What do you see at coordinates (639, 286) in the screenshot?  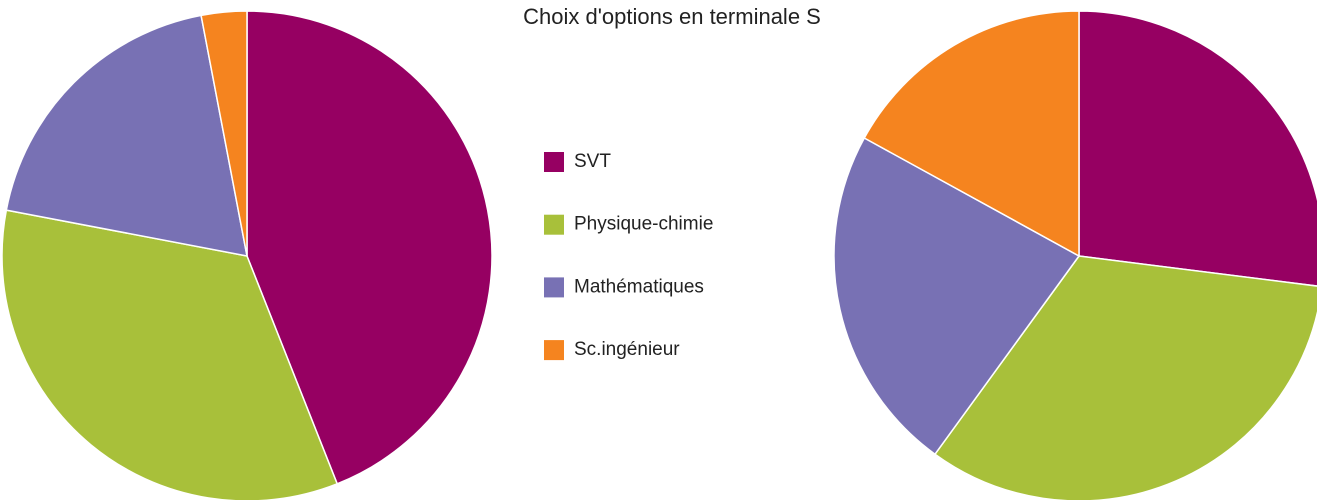 I see `legend-label: Mathématiques` at bounding box center [639, 286].